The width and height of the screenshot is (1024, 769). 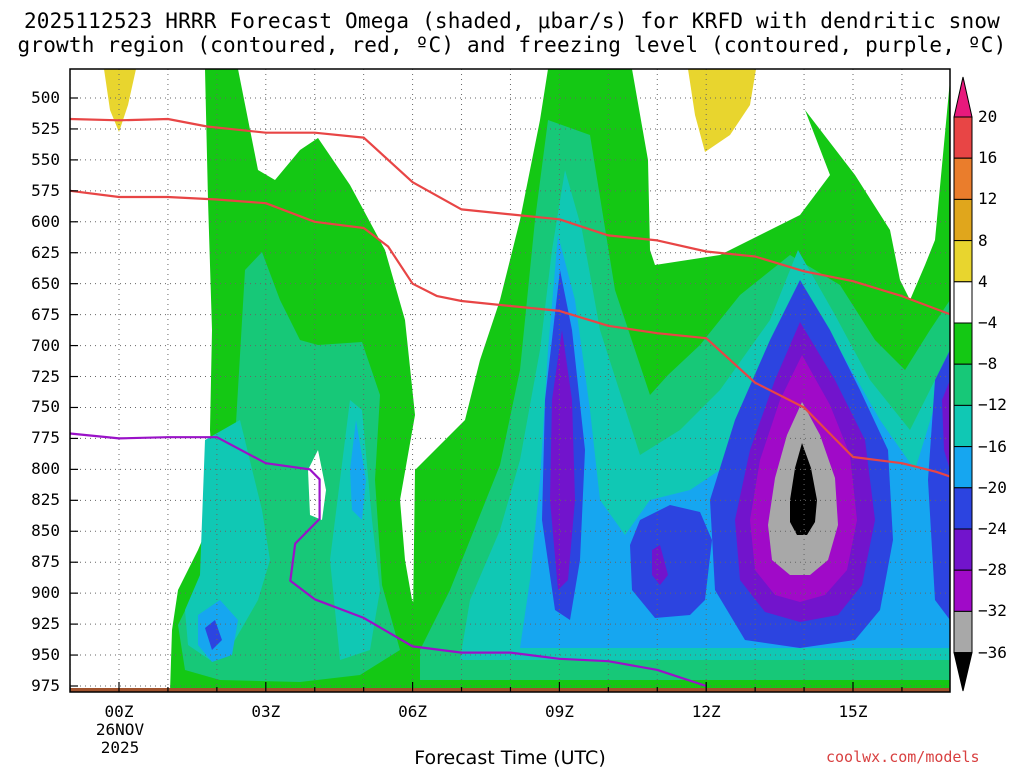 What do you see at coordinates (992, 528) in the screenshot?
I see `colorbar-label: −24` at bounding box center [992, 528].